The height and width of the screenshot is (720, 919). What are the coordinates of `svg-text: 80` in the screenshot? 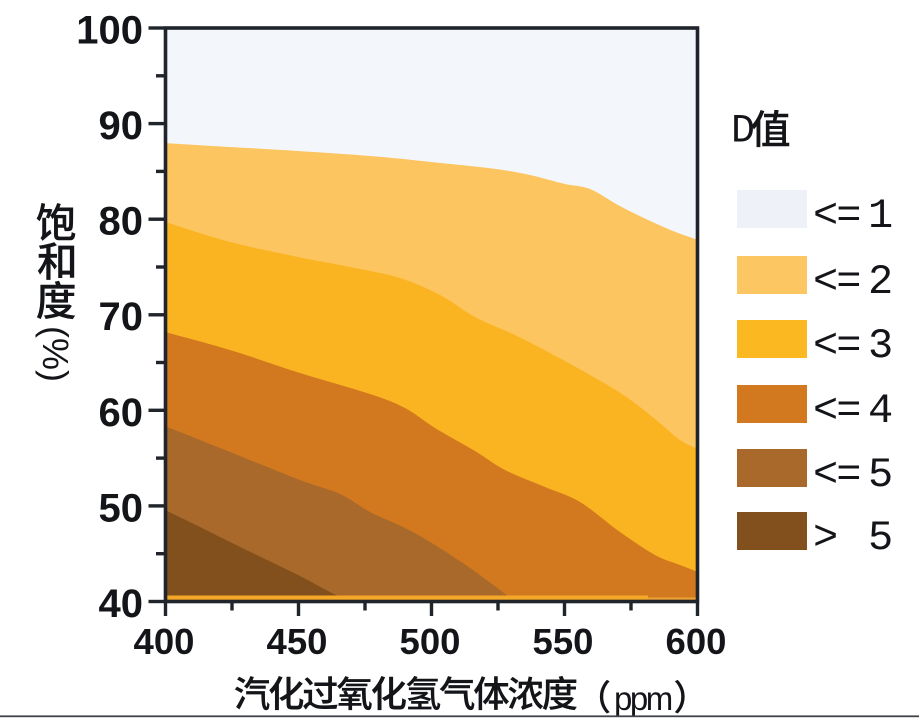 It's located at (121, 222).